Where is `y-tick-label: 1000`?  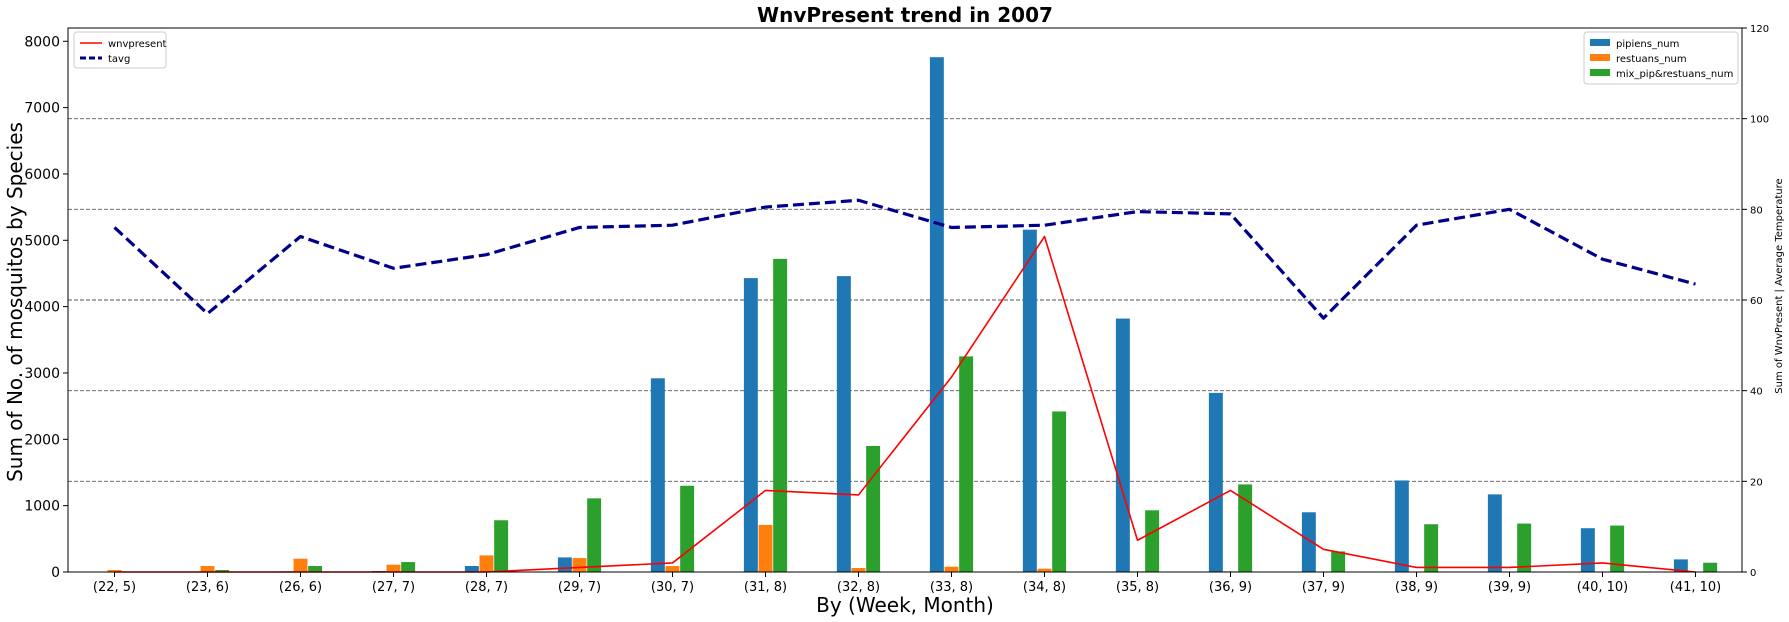
y-tick-label: 1000 is located at coordinates (42, 507).